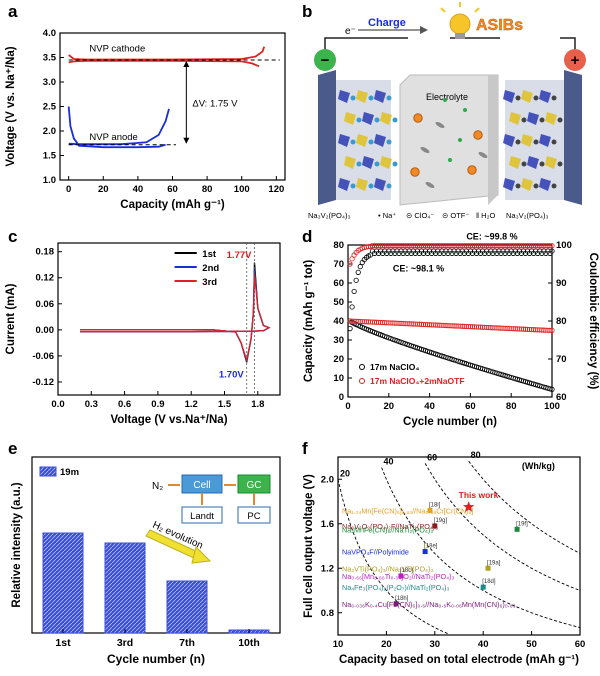  I want to click on scheme-cell: Cell, so click(201, 485).